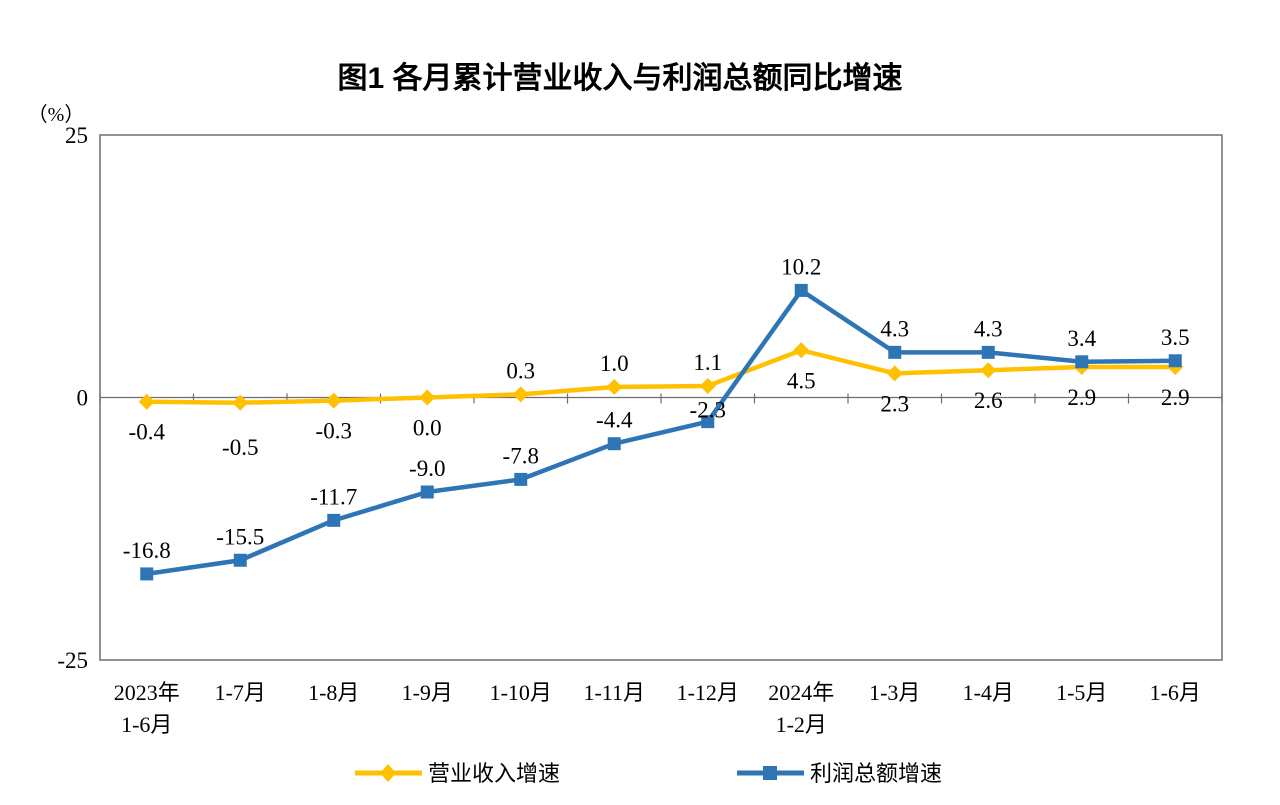 The height and width of the screenshot is (805, 1280). What do you see at coordinates (333, 496) in the screenshot?
I see `data-point-label: -11.7` at bounding box center [333, 496].